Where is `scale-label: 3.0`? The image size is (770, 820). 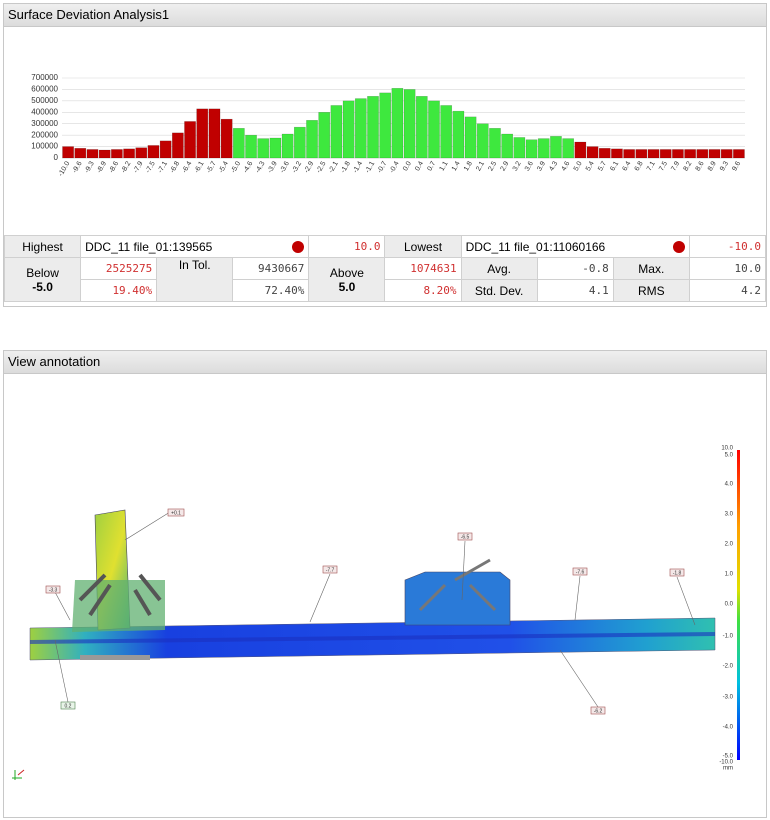 scale-label: 3.0 is located at coordinates (729, 515).